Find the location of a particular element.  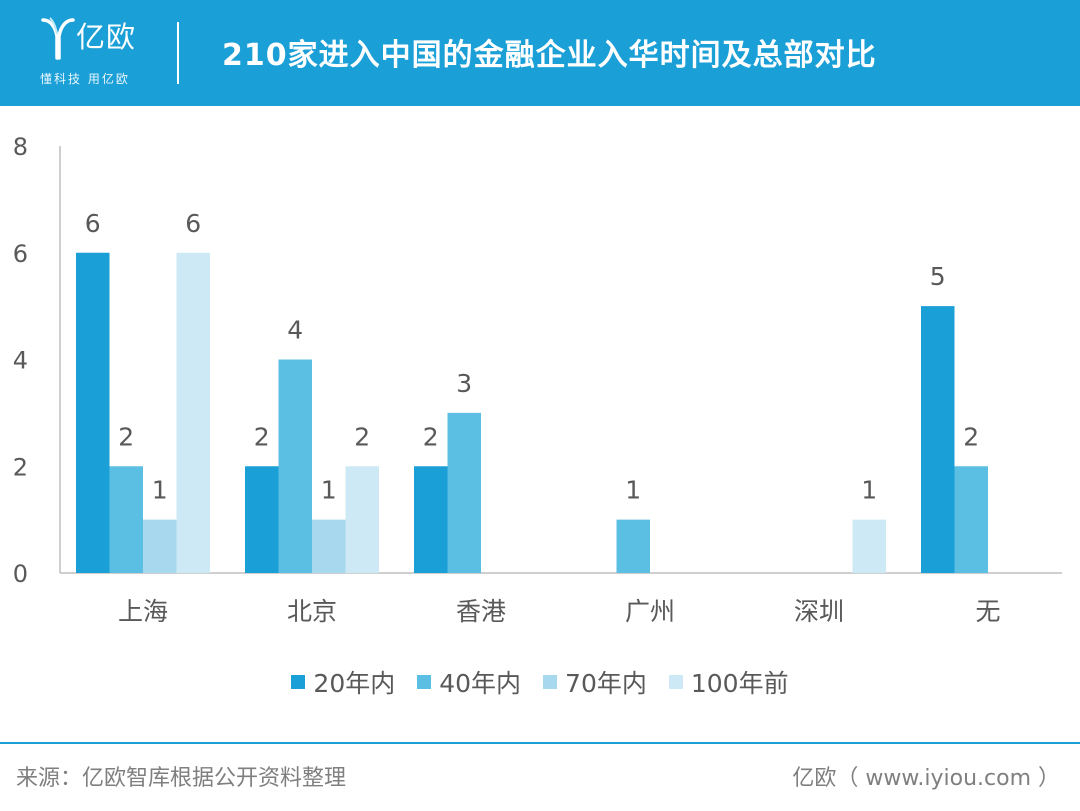

source-note: 来源：亿欧智库根据公开资料整理 is located at coordinates (181, 778).